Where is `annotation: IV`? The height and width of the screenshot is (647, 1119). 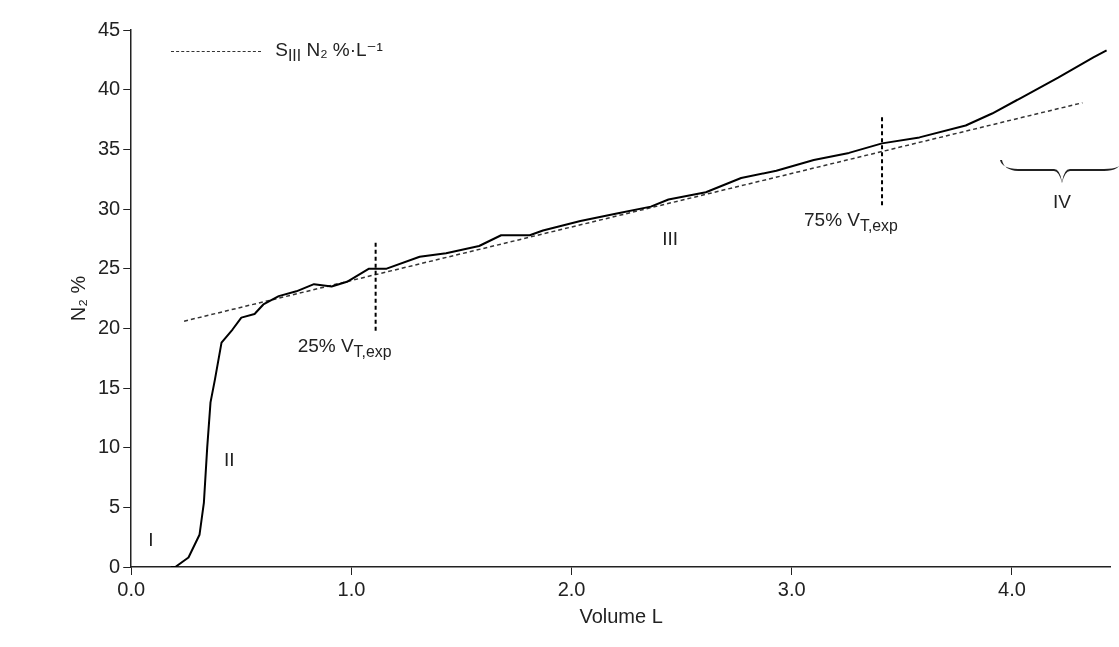 annotation: IV is located at coordinates (1062, 201).